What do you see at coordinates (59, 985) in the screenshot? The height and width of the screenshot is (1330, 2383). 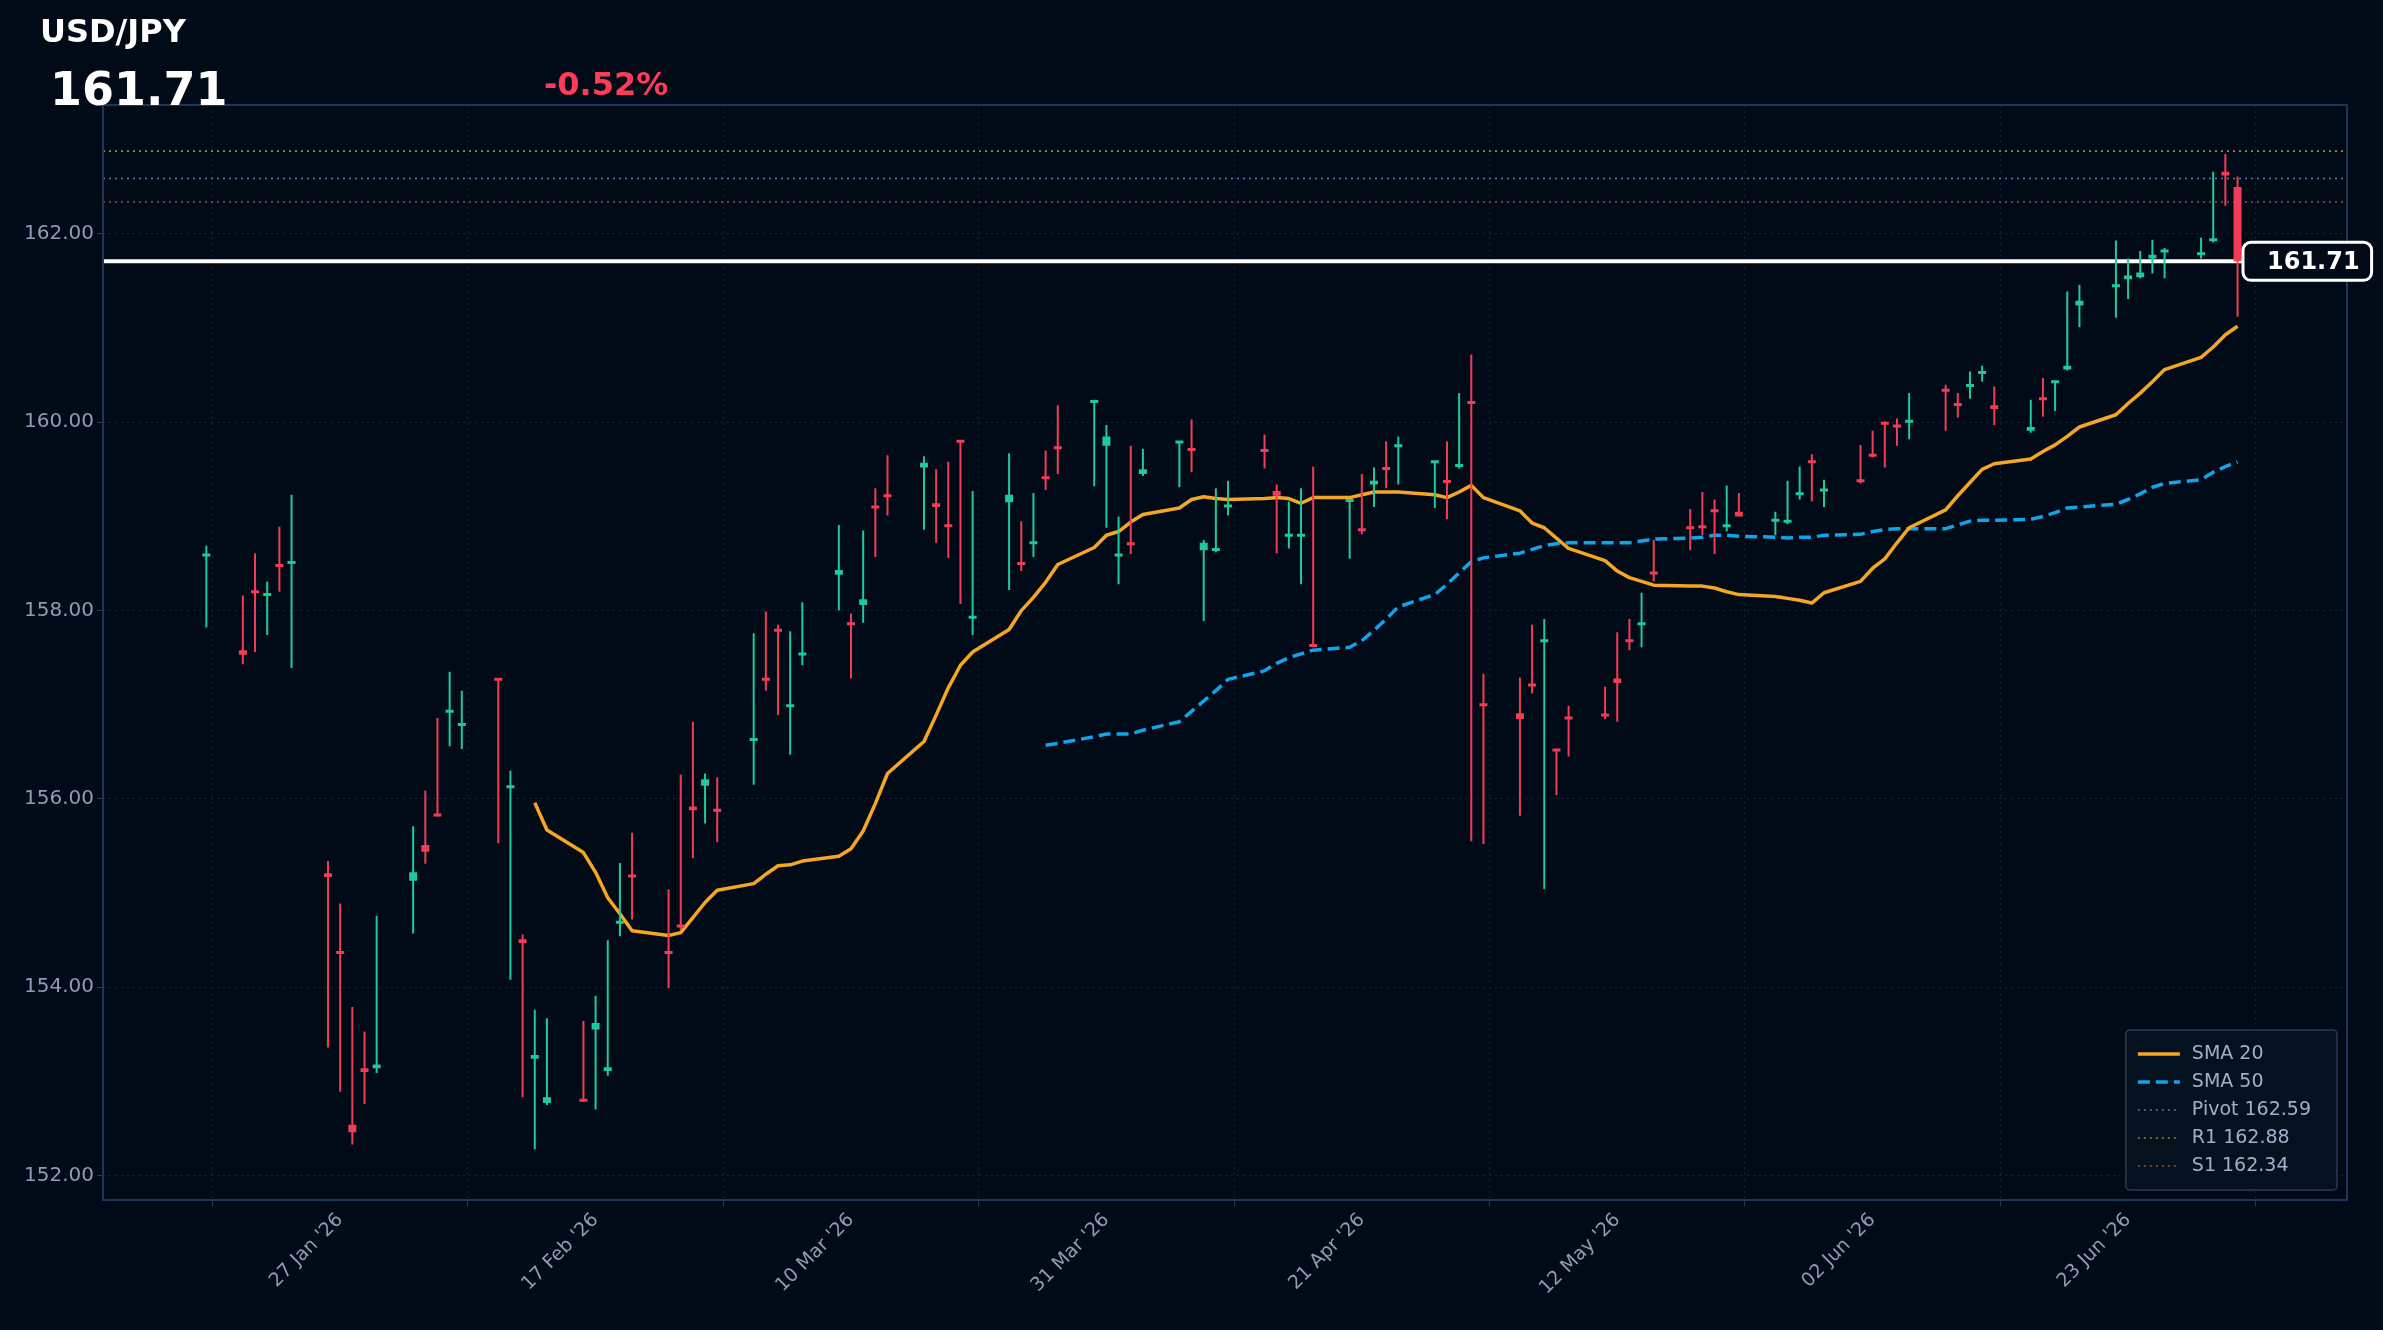 I see `y-tick-label: 154.00` at bounding box center [59, 985].